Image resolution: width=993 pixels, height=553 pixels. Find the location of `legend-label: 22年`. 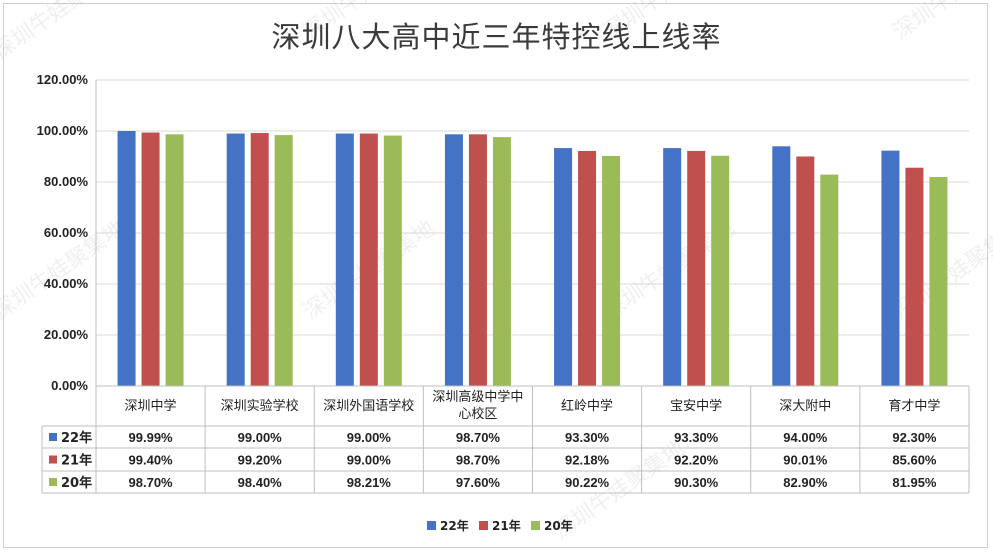

legend-label: 22年 is located at coordinates (454, 525).